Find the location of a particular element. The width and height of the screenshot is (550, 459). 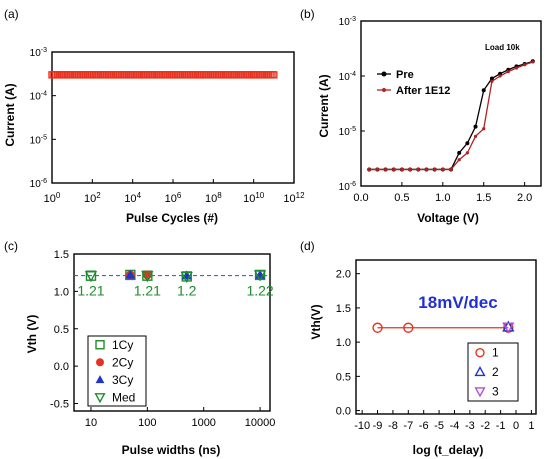

y-axis-label-d: Vth(V) is located at coordinates (316, 321).